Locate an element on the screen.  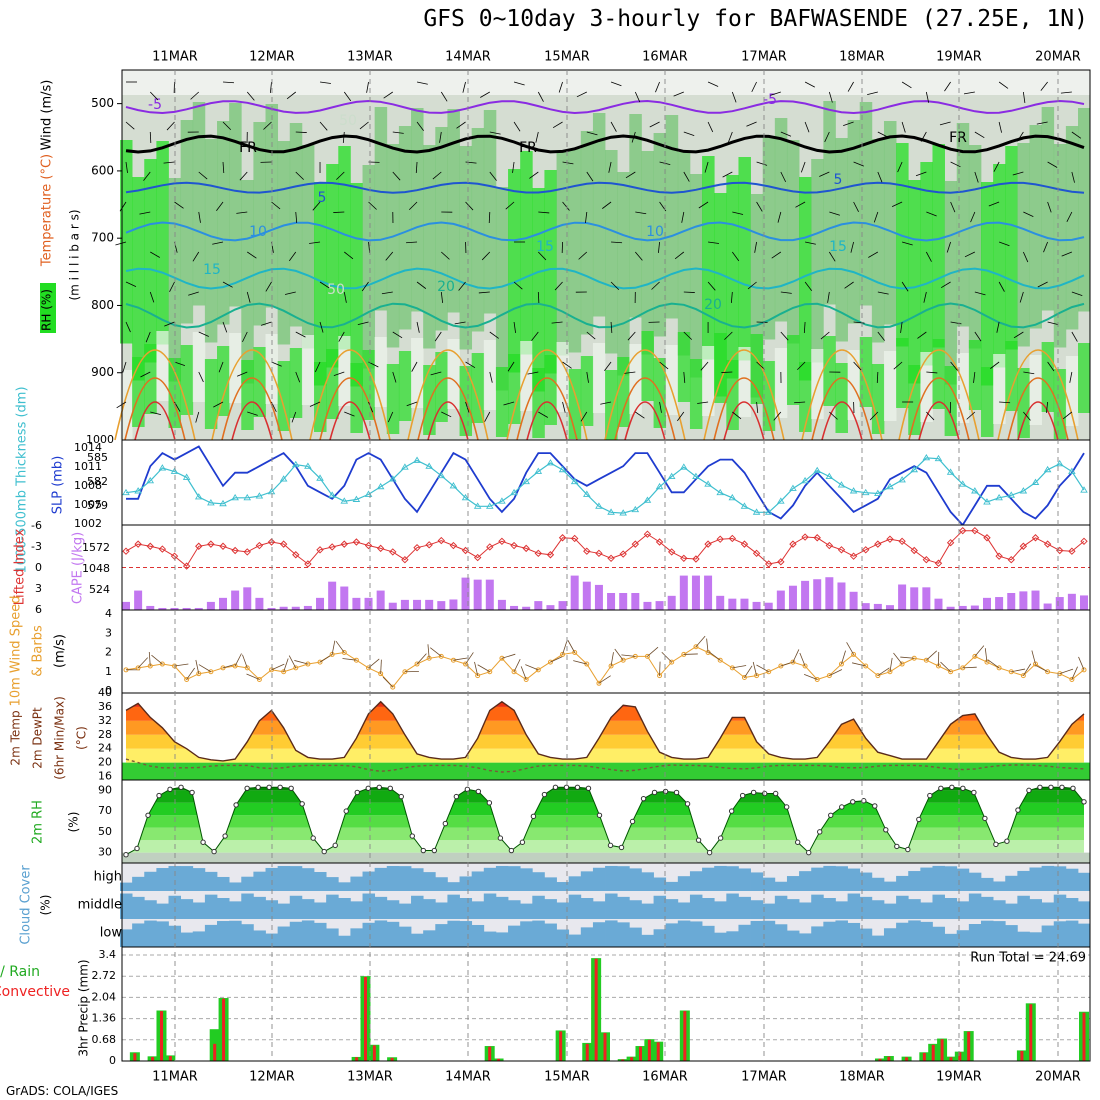
contour-label: 5 is located at coordinates (838, 180).